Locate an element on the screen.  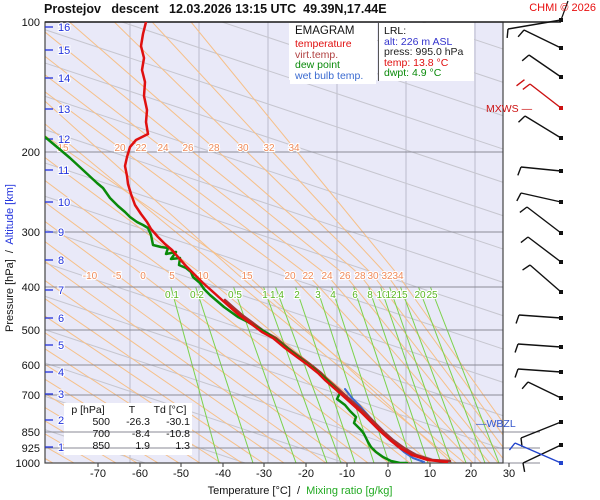
legend-item-temperature: temperature is located at coordinates (323, 44).